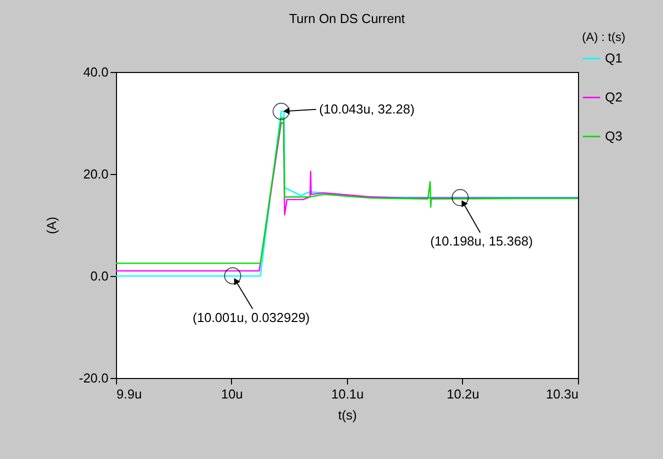  Describe the element at coordinates (481, 241) in the screenshot. I see `annotation: (10.198u, 15.368)` at that location.